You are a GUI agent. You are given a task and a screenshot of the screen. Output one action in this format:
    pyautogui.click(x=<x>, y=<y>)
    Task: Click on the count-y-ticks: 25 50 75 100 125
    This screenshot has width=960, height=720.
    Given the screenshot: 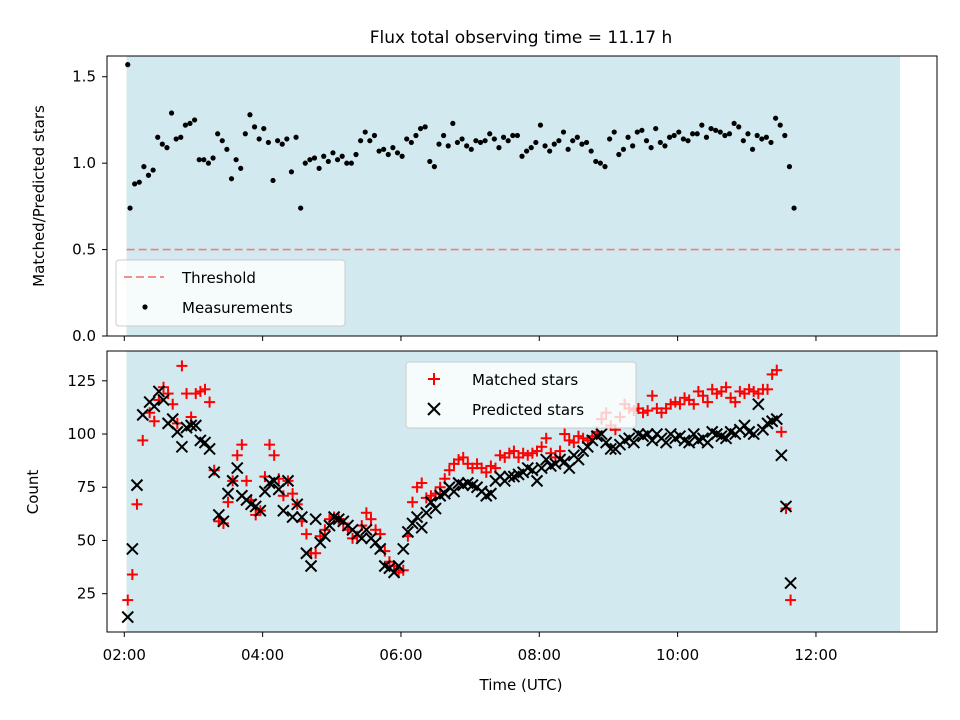 What is the action you would take?
    pyautogui.click(x=87, y=487)
    